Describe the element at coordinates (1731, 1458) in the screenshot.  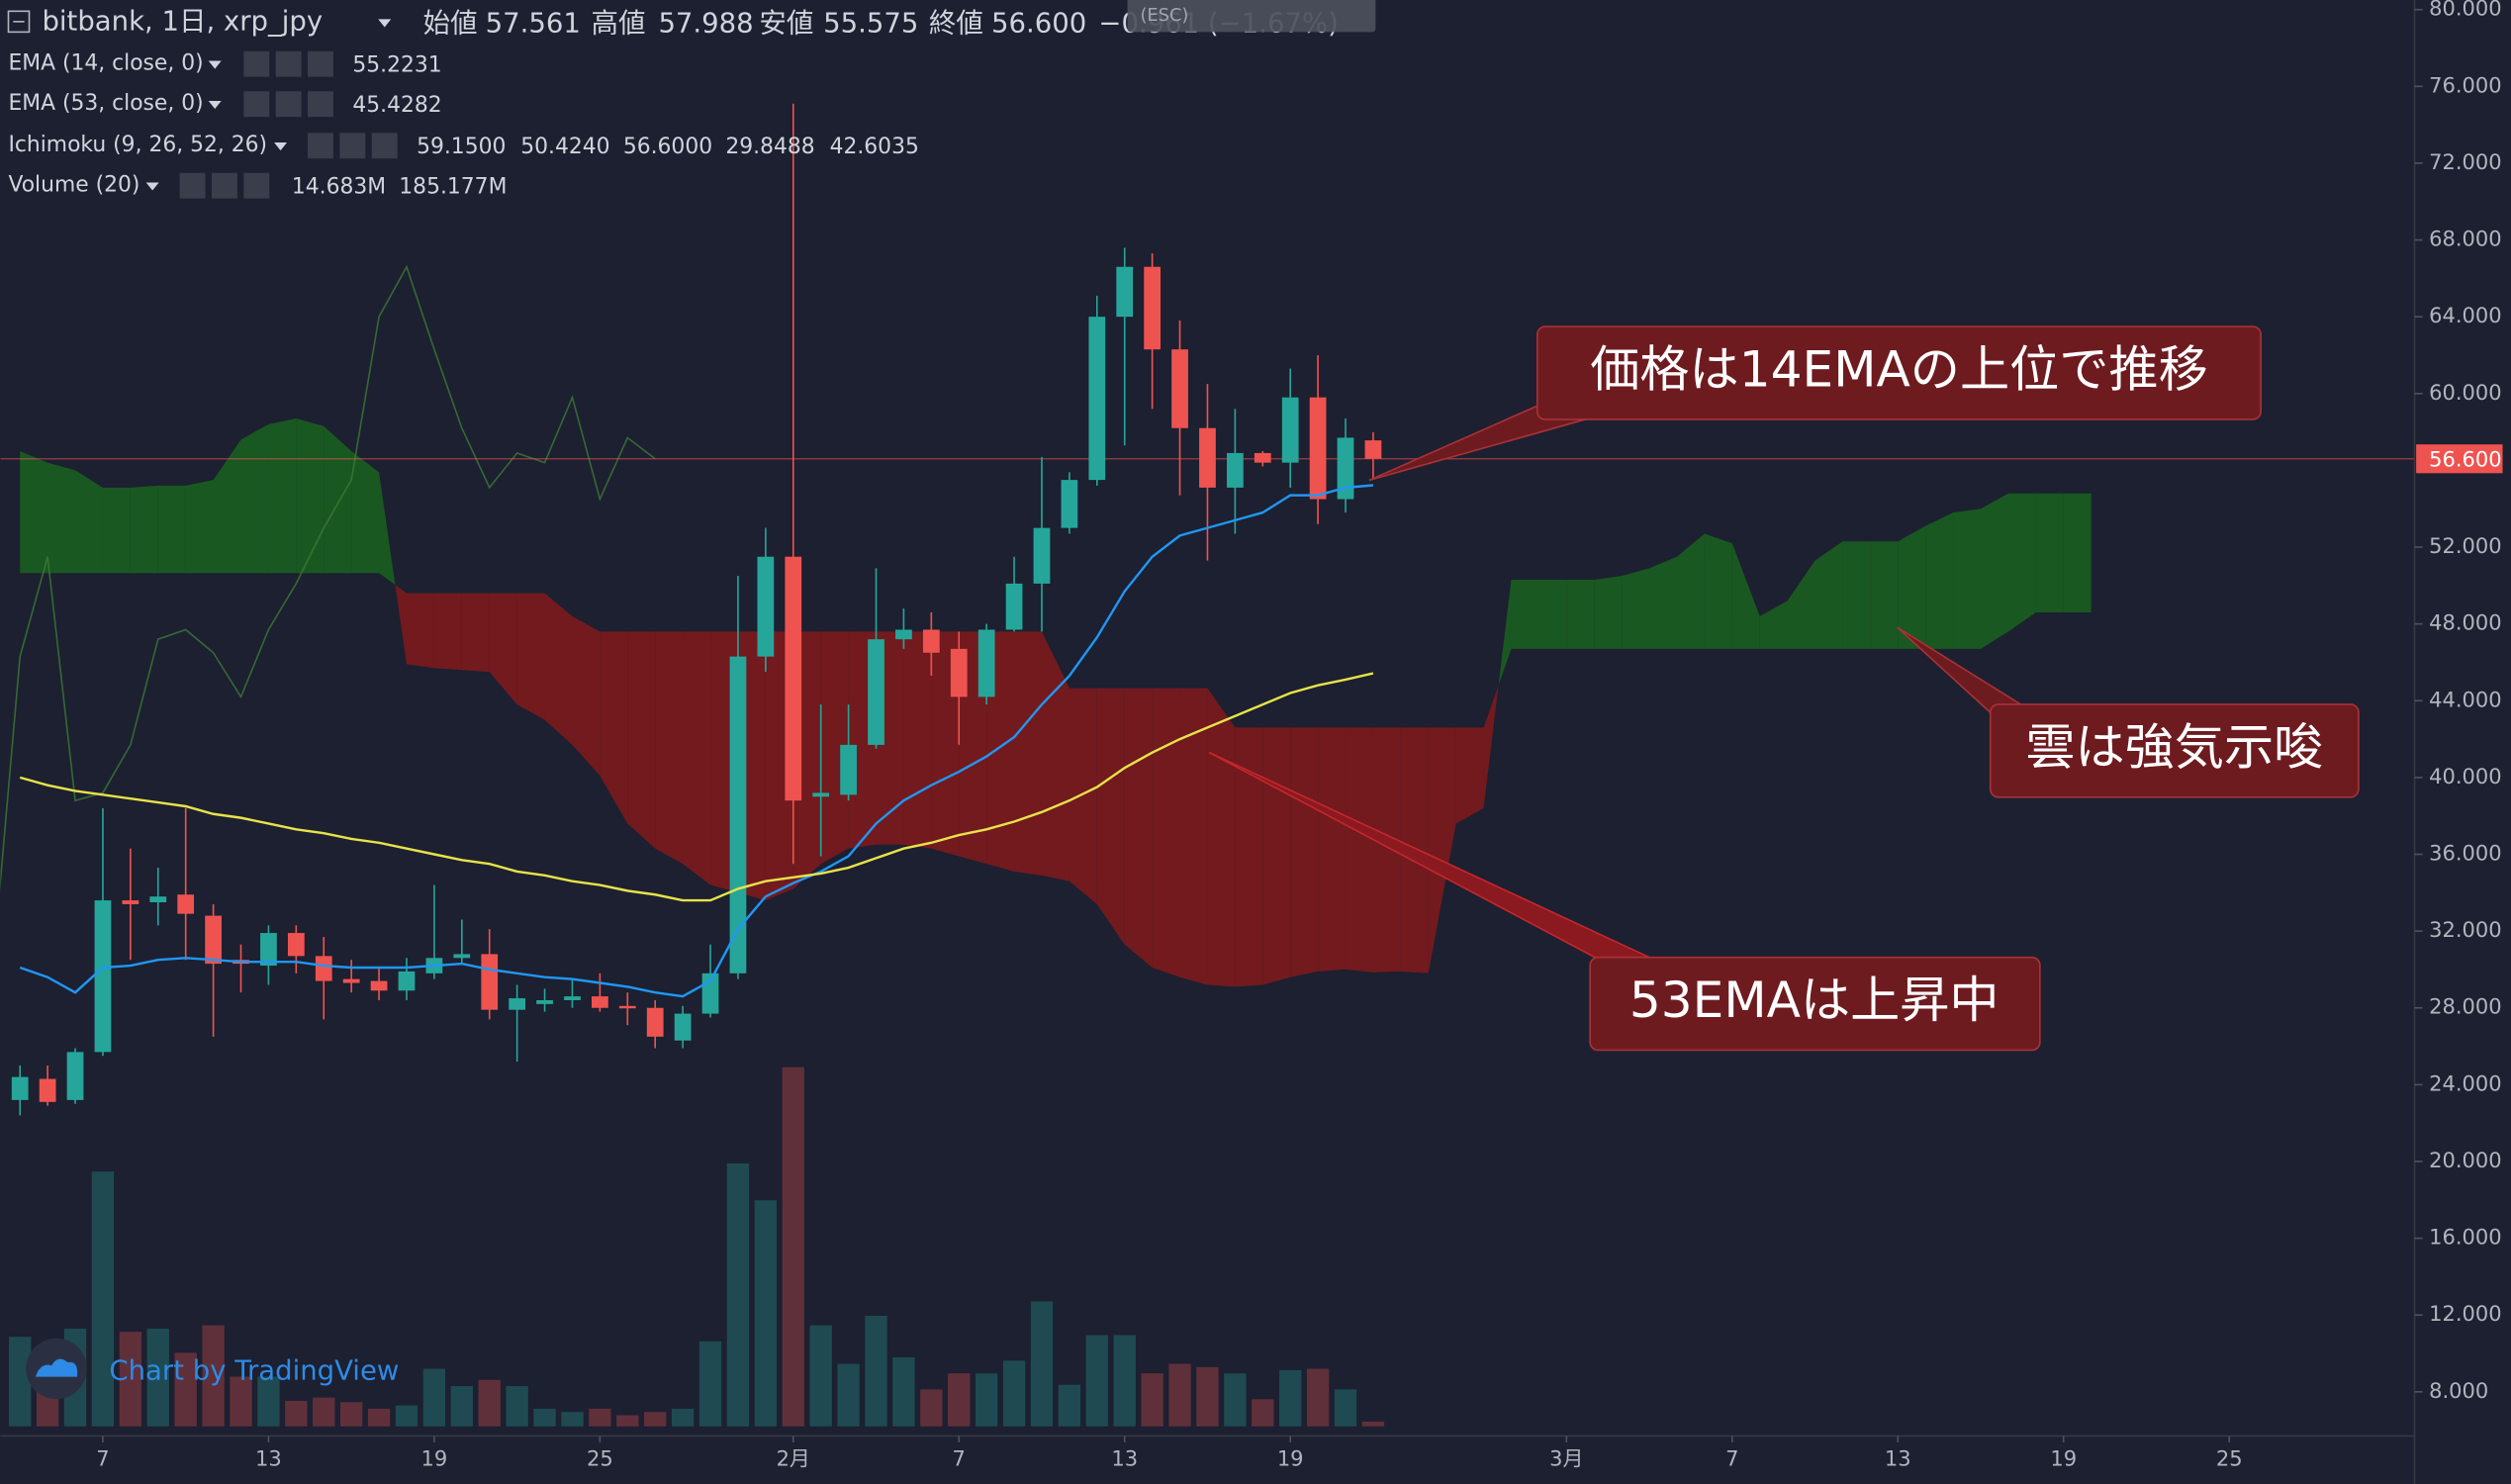
I see `x-tick-label: 7` at that location.